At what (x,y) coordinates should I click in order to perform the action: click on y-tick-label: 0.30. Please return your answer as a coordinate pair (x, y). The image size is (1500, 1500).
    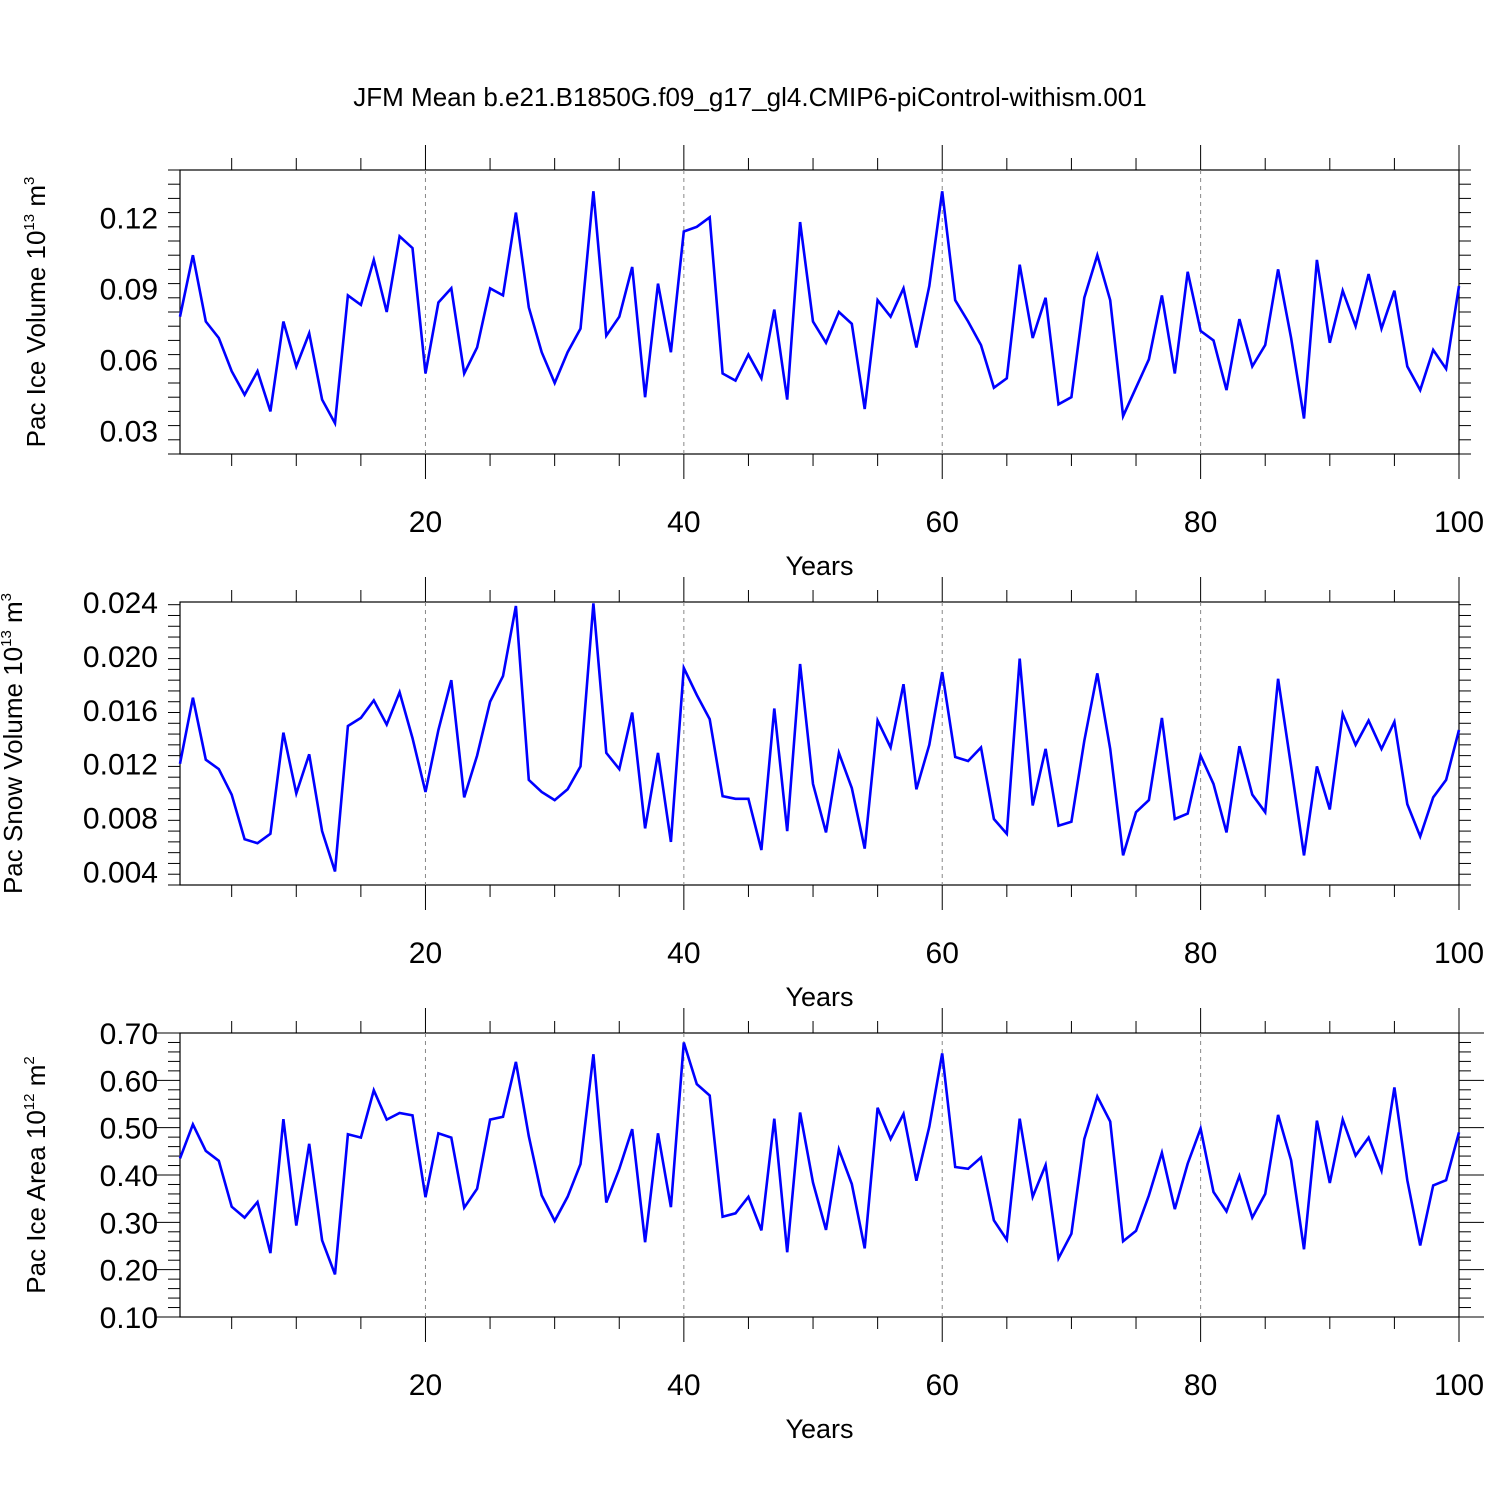
    Looking at the image, I should click on (129, 1223).